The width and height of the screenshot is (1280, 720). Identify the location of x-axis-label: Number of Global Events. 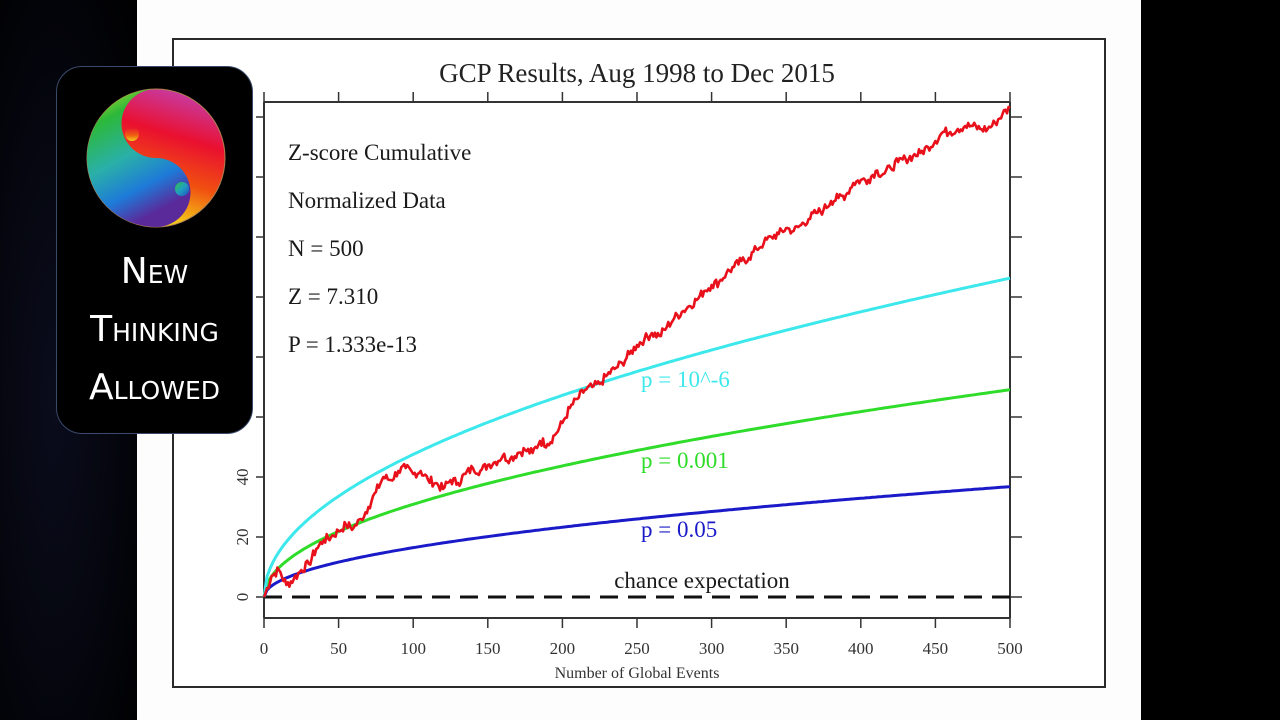
(637, 673).